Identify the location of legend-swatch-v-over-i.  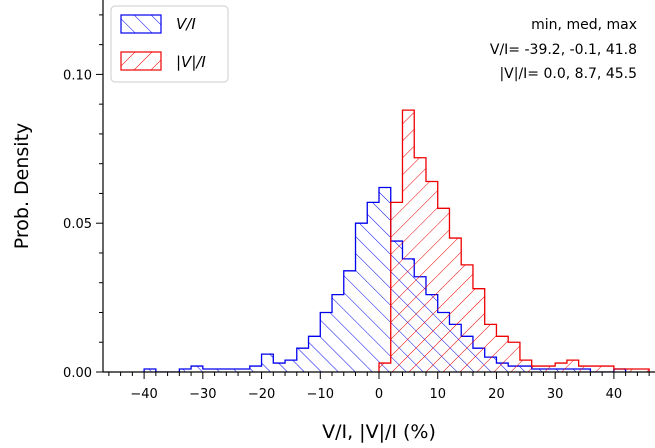
(141, 24).